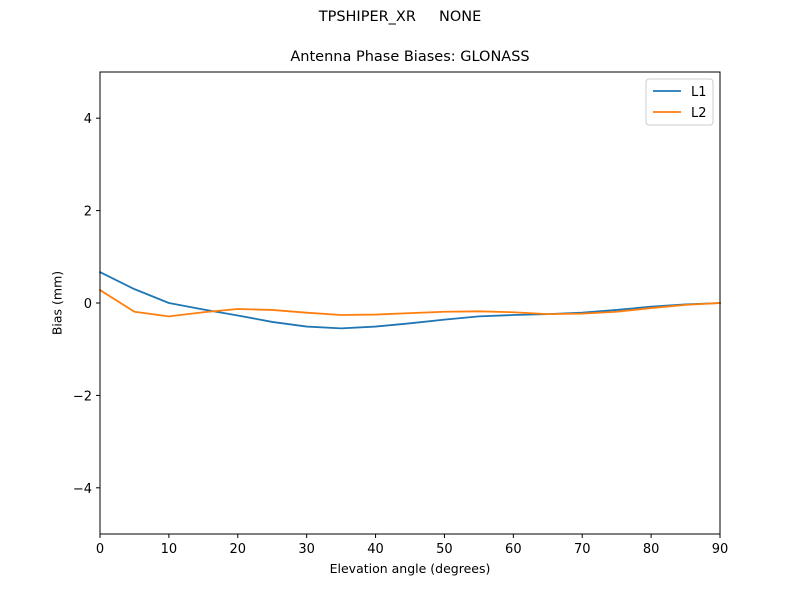  What do you see at coordinates (410, 57) in the screenshot?
I see `chart-title: Antenna Phase Biases: GLONASS` at bounding box center [410, 57].